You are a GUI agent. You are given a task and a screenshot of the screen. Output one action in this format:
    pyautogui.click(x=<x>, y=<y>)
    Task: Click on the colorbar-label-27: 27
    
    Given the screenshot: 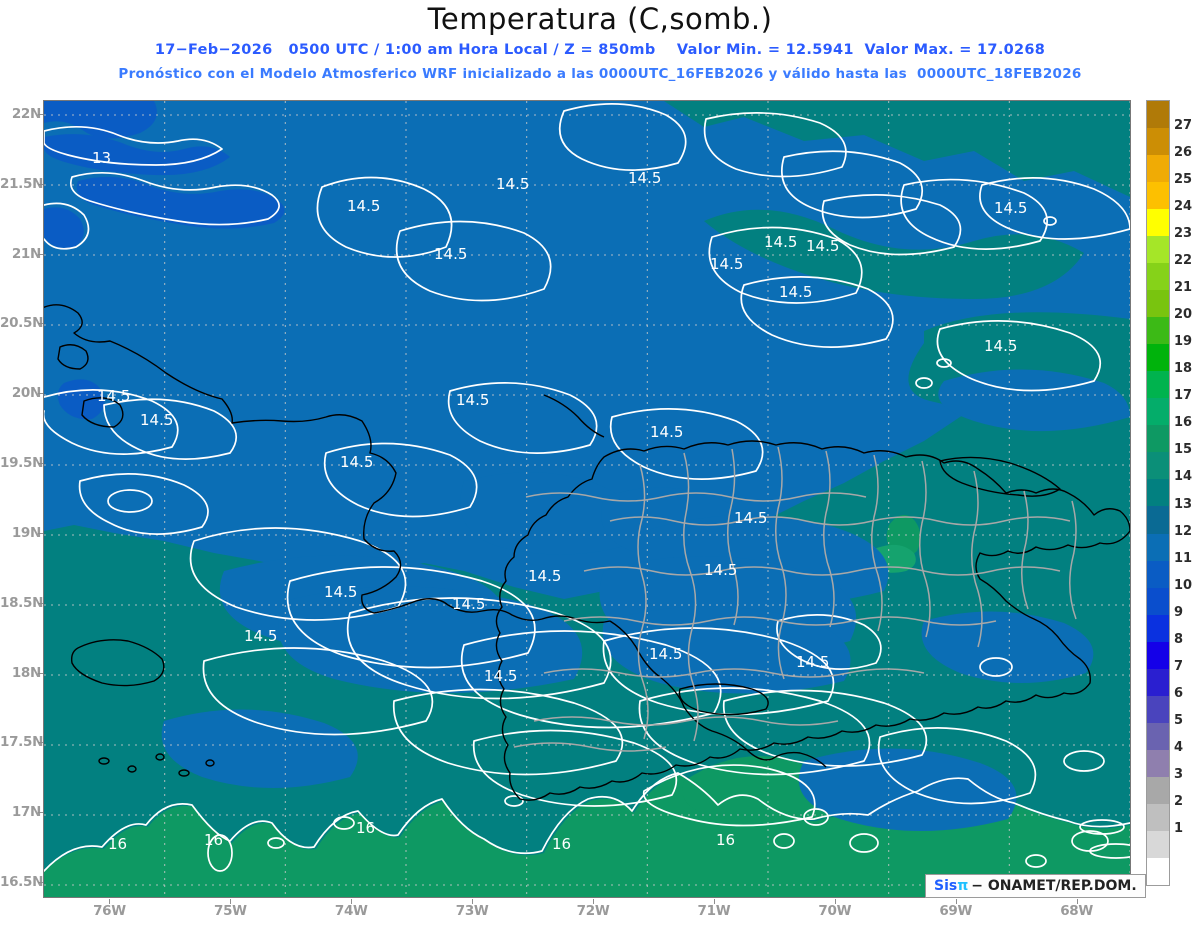 What is the action you would take?
    pyautogui.click(x=1183, y=126)
    